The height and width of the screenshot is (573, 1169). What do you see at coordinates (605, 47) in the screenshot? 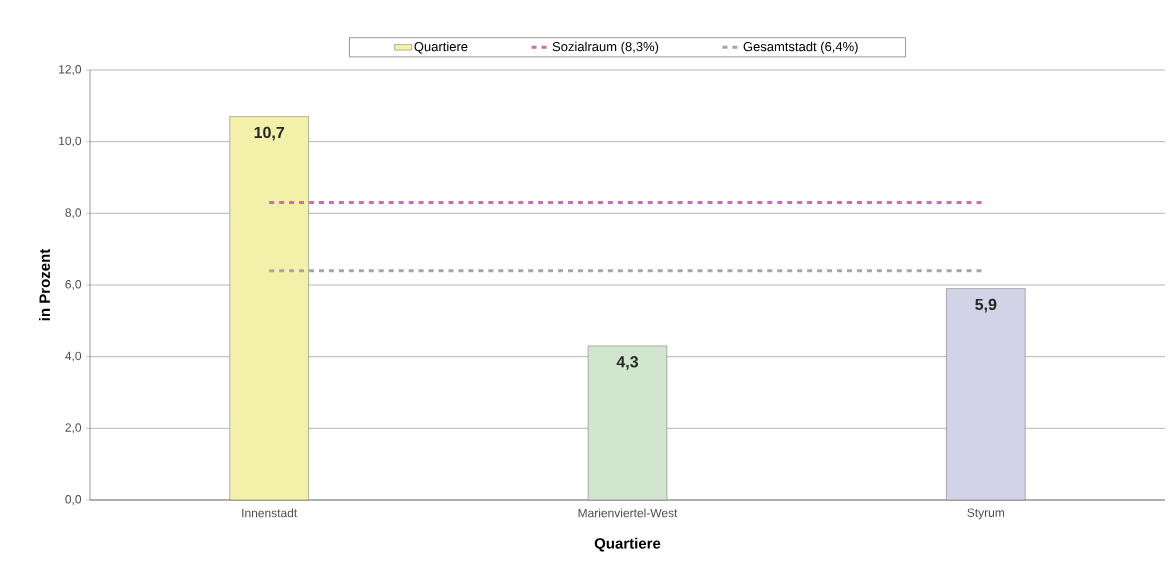
I see `legend-label: Sozialraum (8,3%)` at bounding box center [605, 47].